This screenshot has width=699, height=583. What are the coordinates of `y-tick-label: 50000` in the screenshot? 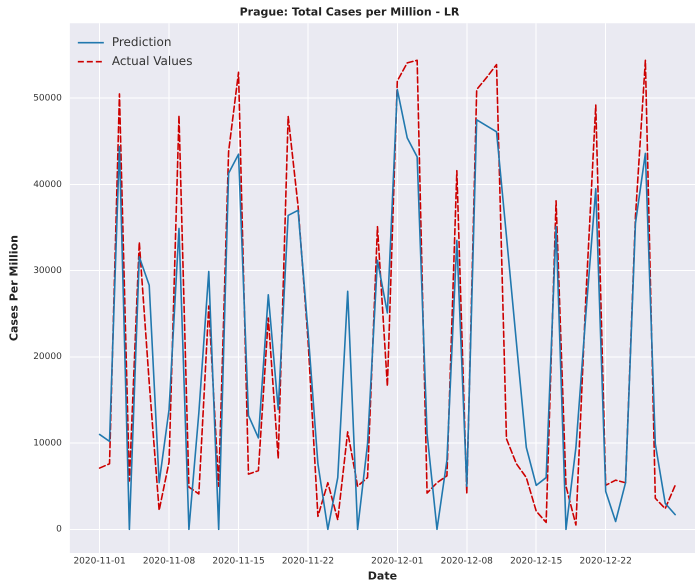 It's located at (47, 99).